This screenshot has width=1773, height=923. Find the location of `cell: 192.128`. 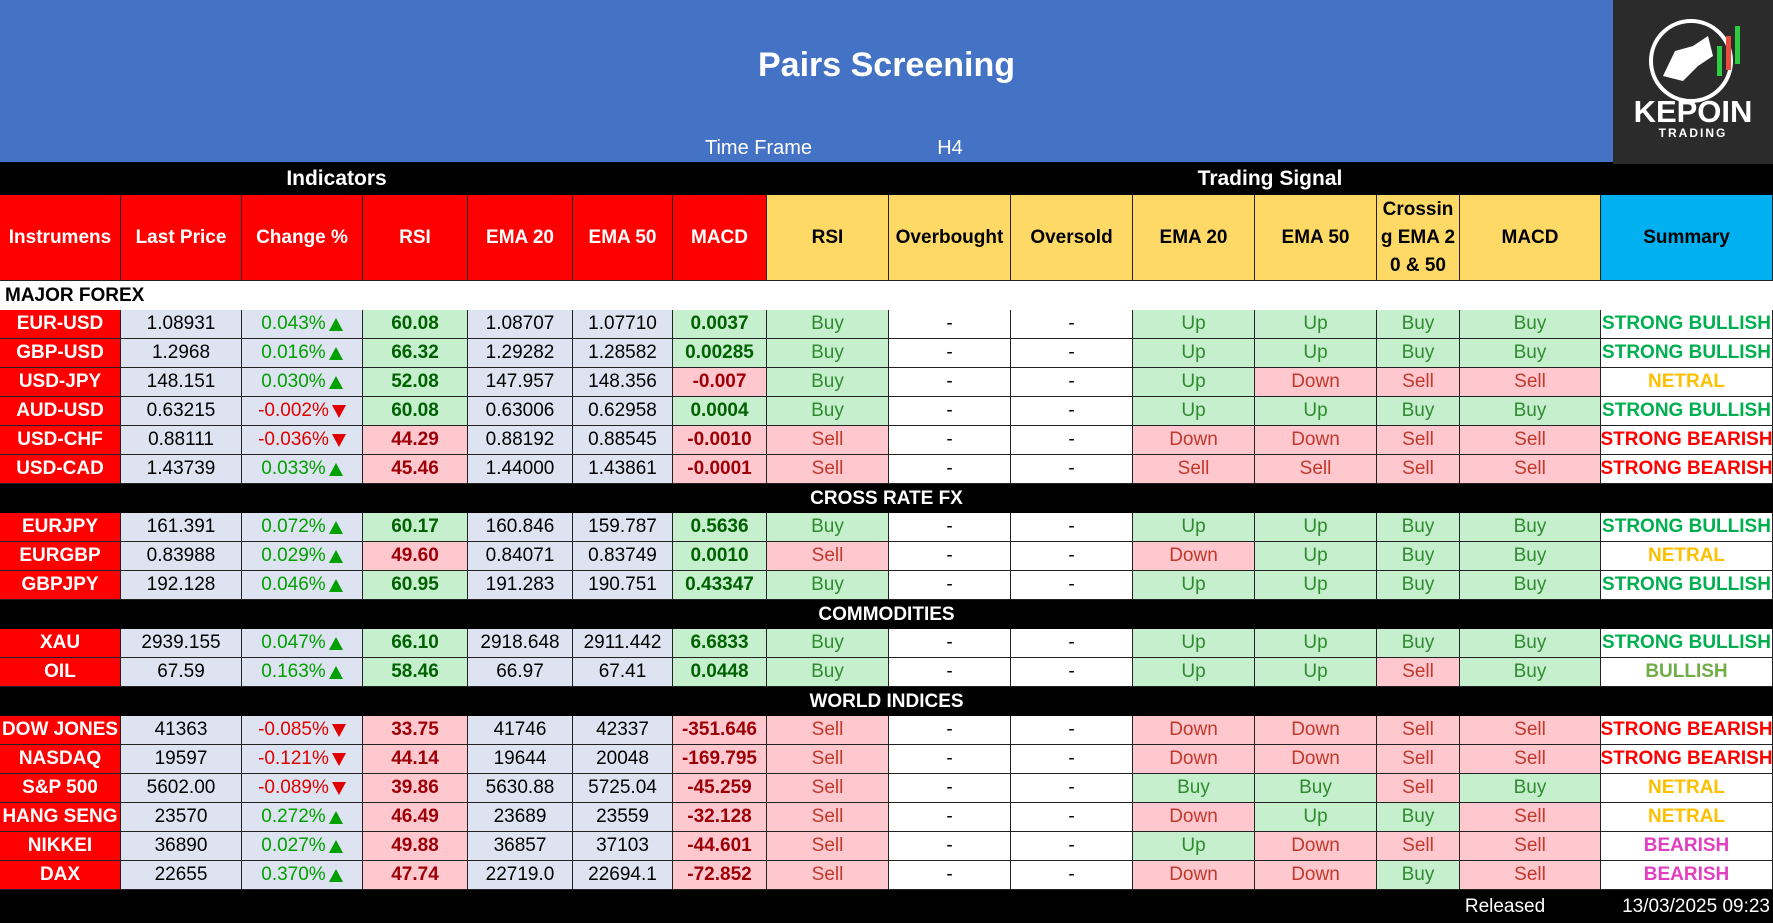

cell: 192.128 is located at coordinates (181, 585).